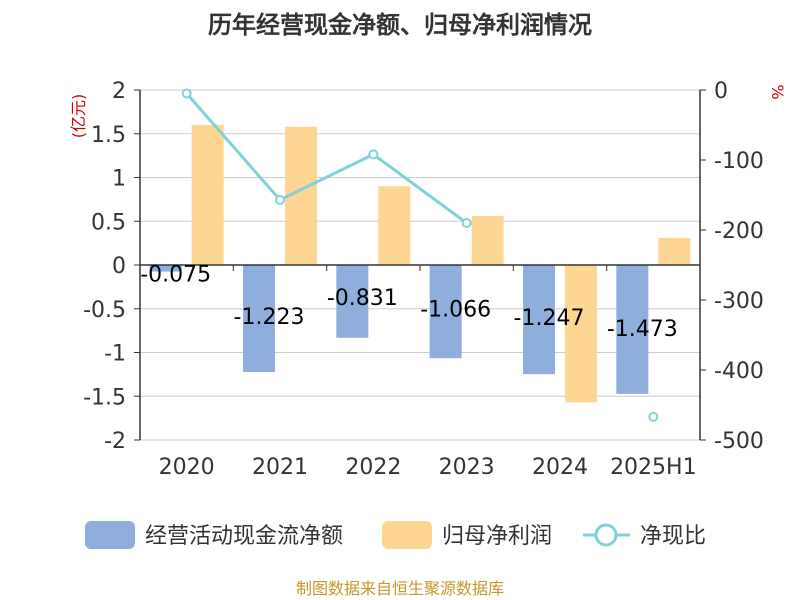  Describe the element at coordinates (104, 310) in the screenshot. I see `left-tick-label: -0.5` at that location.